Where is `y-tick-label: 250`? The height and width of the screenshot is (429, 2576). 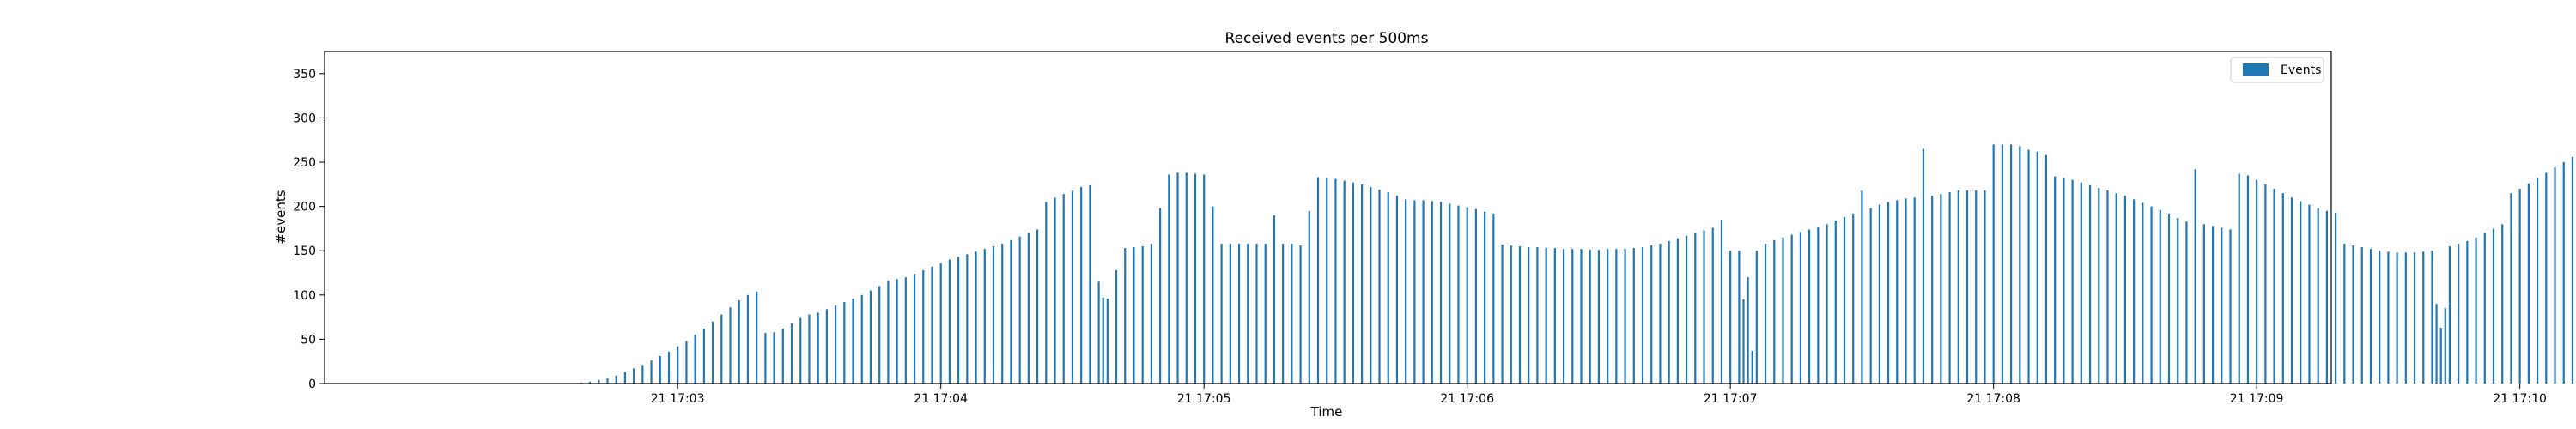
y-tick-label: 250 is located at coordinates (304, 163).